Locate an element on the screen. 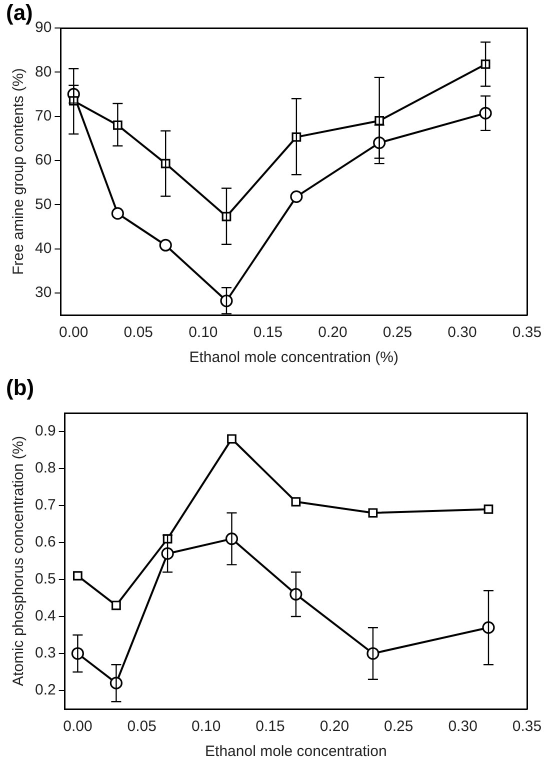  y-tick-label: 0.8 is located at coordinates (45, 468).